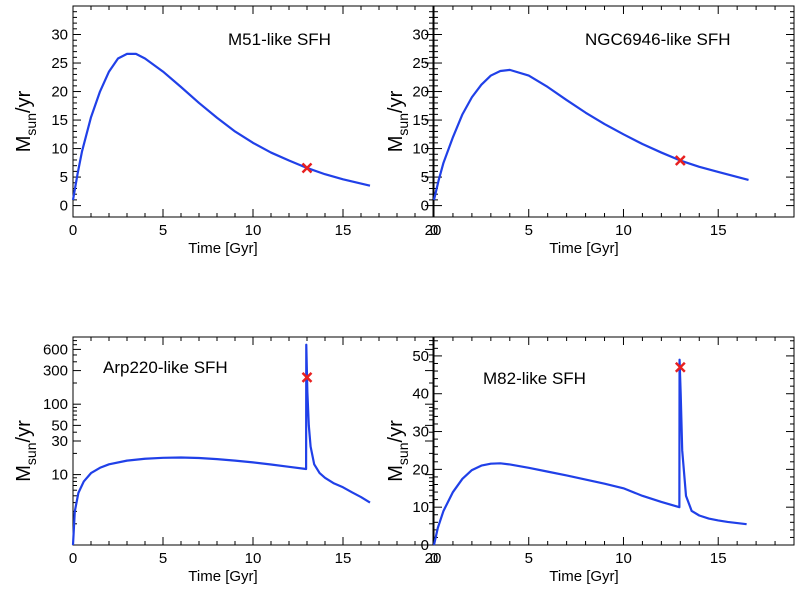 The image size is (799, 592). Describe the element at coordinates (420, 394) in the screenshot. I see `y-tick-label: 40` at that location.